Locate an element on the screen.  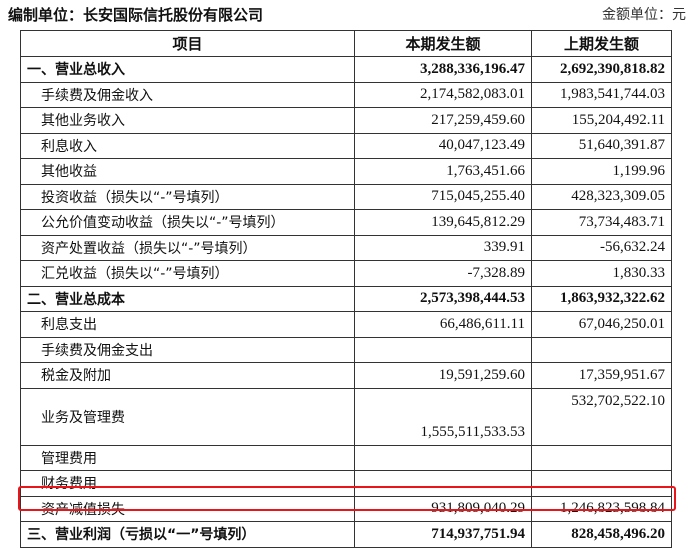
table-row: 管理费用 is located at coordinates (346, 457).